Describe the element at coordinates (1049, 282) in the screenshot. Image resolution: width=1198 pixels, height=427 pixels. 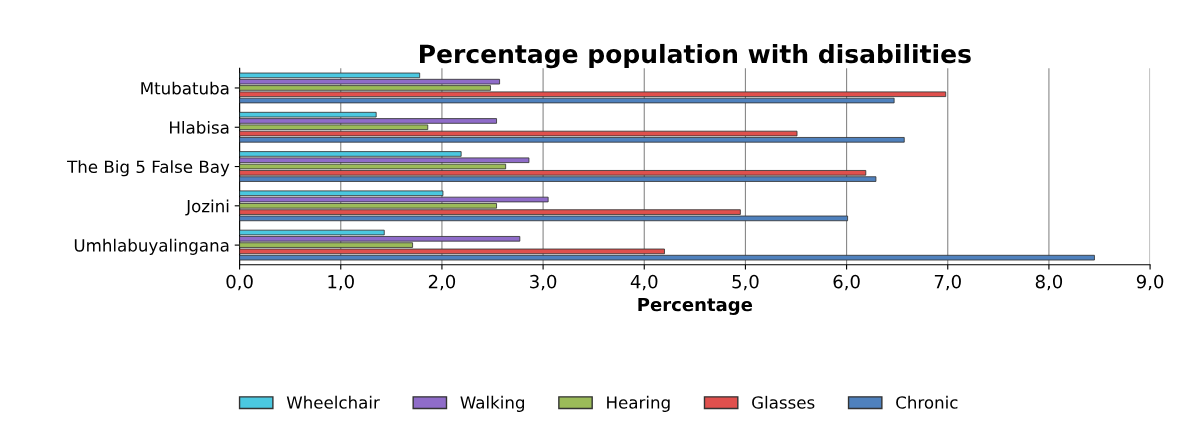
I see `x-tick-label: 8,0` at that location.